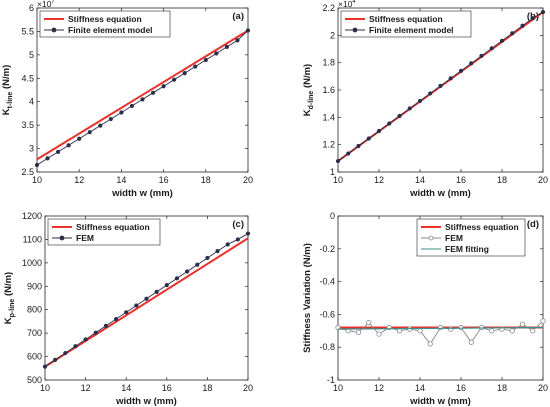 The image size is (550, 407). Describe the element at coordinates (238, 224) in the screenshot. I see `panel-label: (c)` at that location.